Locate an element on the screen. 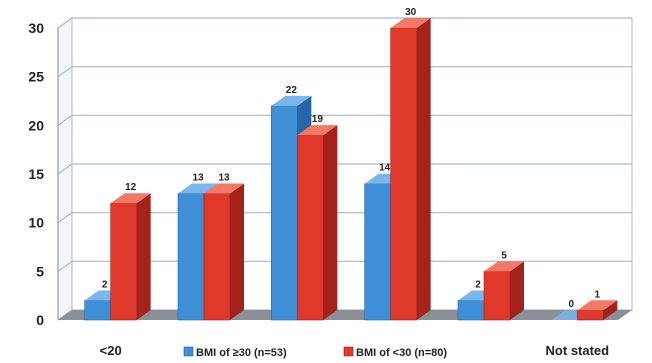 The width and height of the screenshot is (652, 363). data-label: 1 is located at coordinates (598, 294).